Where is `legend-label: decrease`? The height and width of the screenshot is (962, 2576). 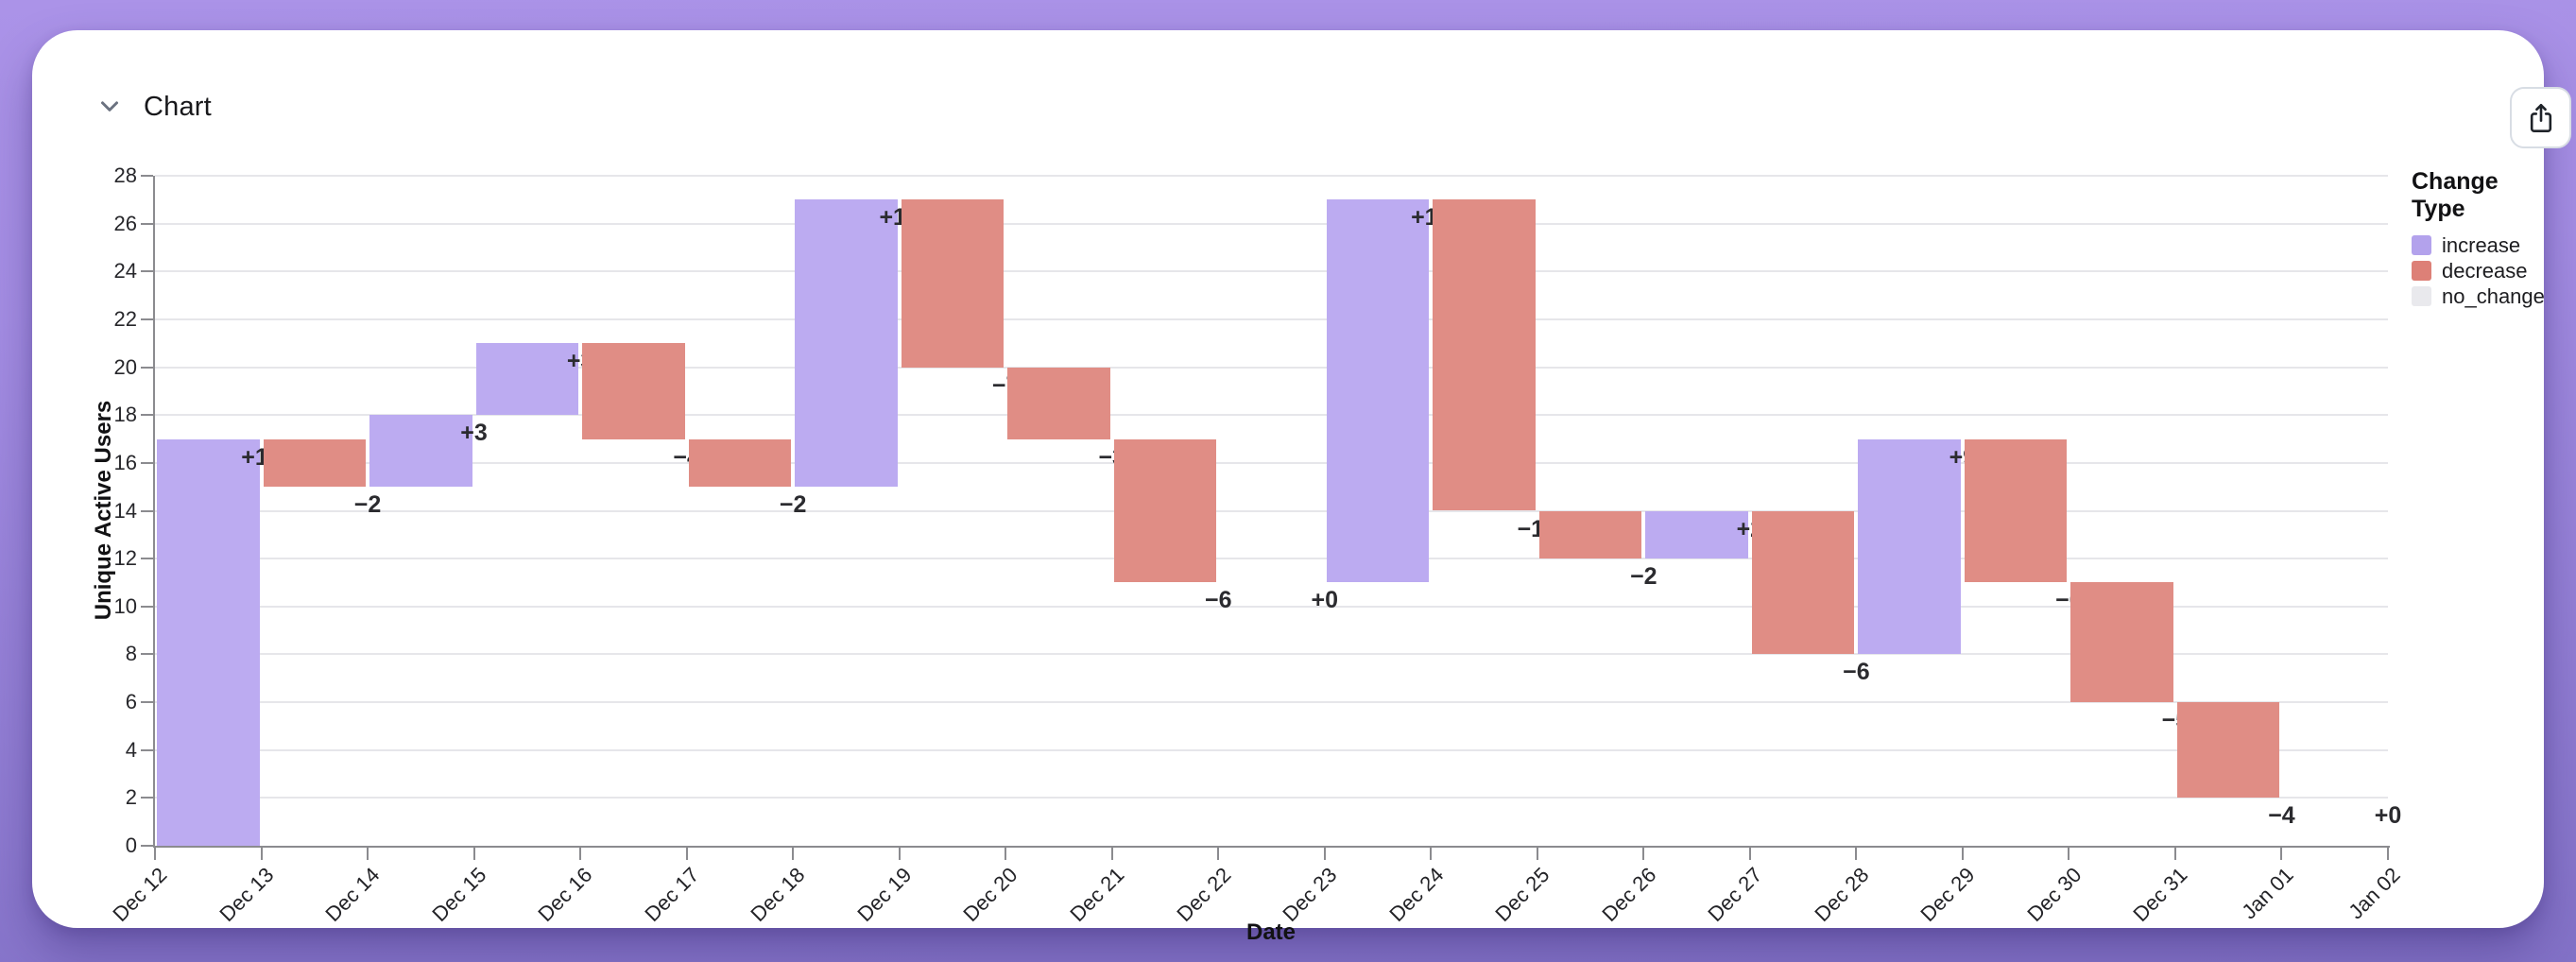
legend-label: decrease is located at coordinates (2485, 270).